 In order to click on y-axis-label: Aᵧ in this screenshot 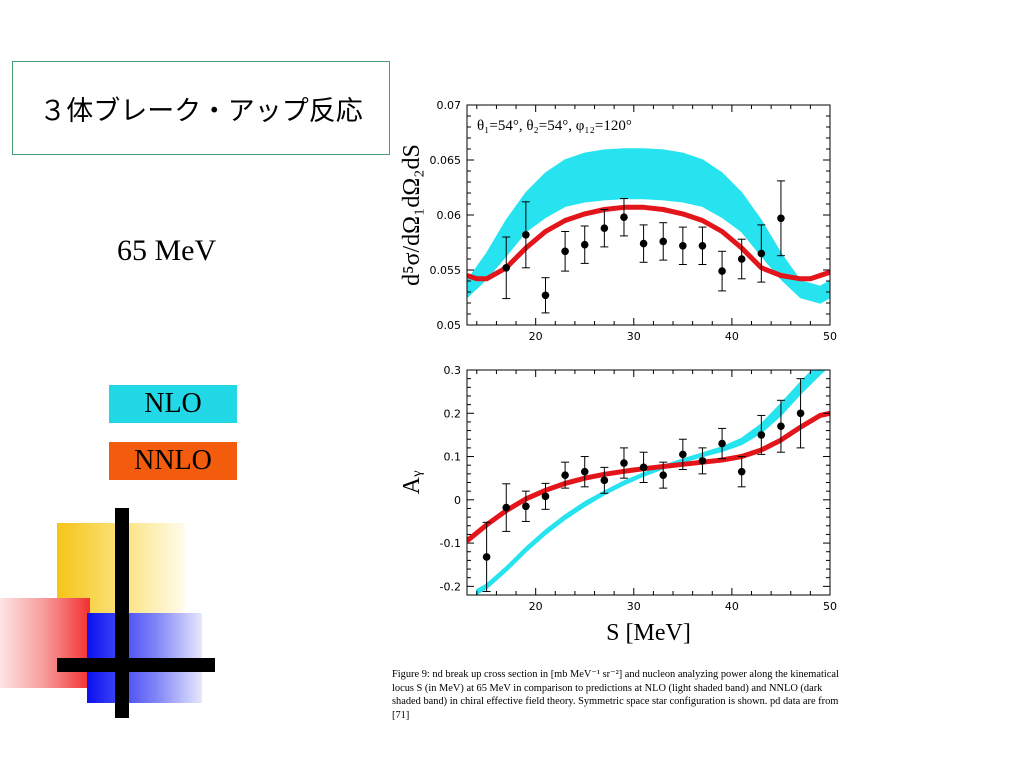, I will do `click(412, 482)`.